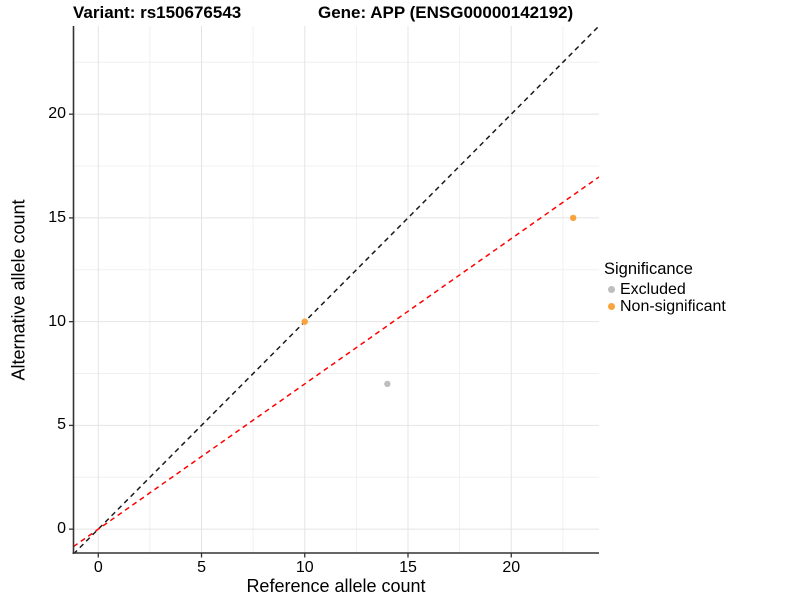 The width and height of the screenshot is (800, 600). I want to click on y-tick-label: 0, so click(61, 529).